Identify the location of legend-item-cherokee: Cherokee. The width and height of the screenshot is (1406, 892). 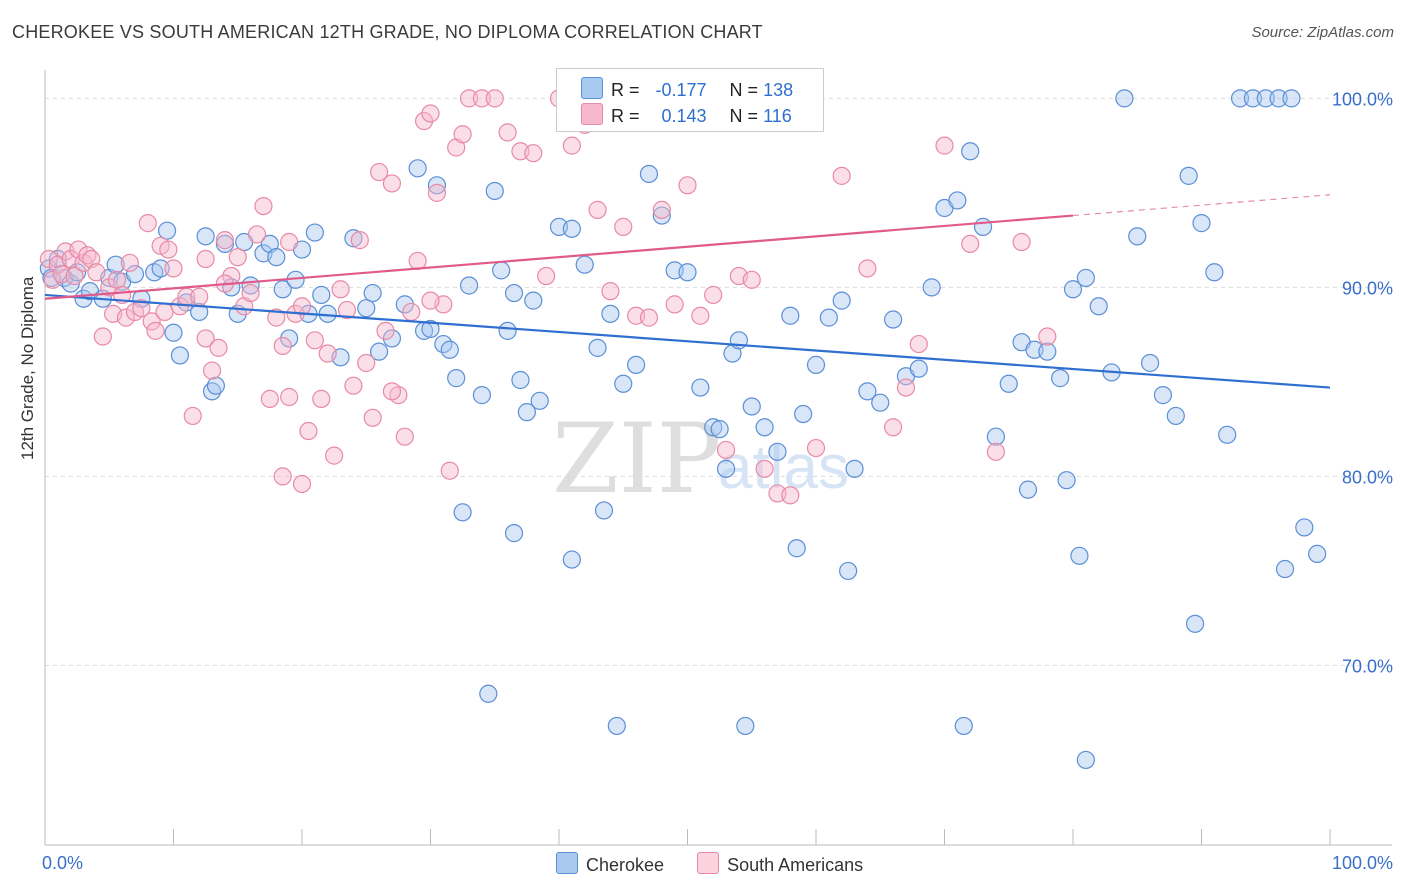
(610, 864).